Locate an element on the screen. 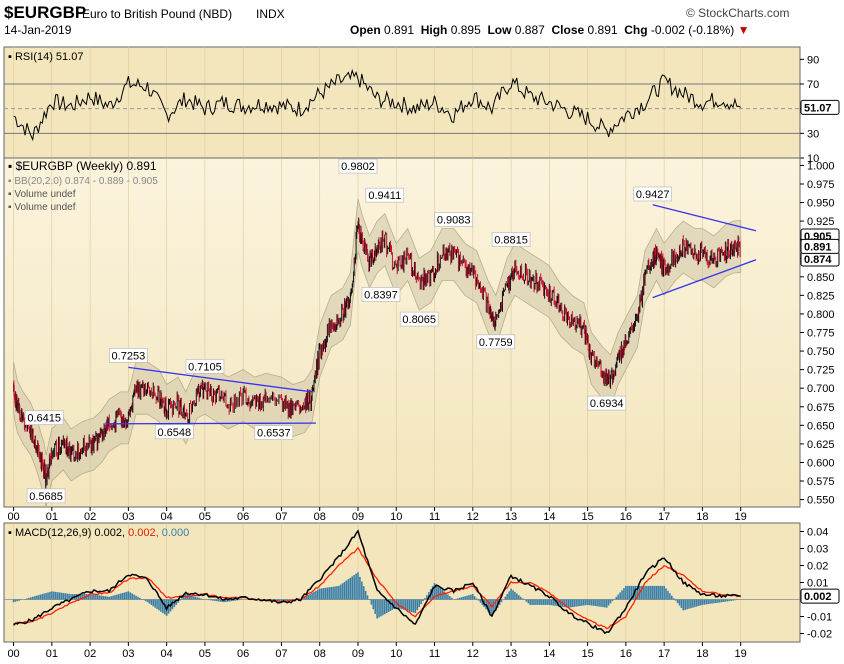  price-axis-tick-label: 0.775 is located at coordinates (821, 334).